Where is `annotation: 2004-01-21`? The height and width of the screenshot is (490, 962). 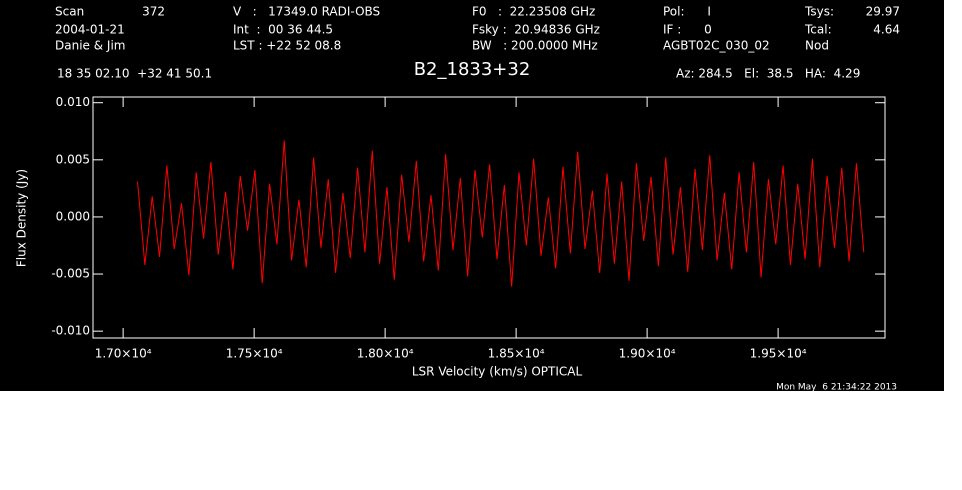 annotation: 2004-01-21 is located at coordinates (90, 30).